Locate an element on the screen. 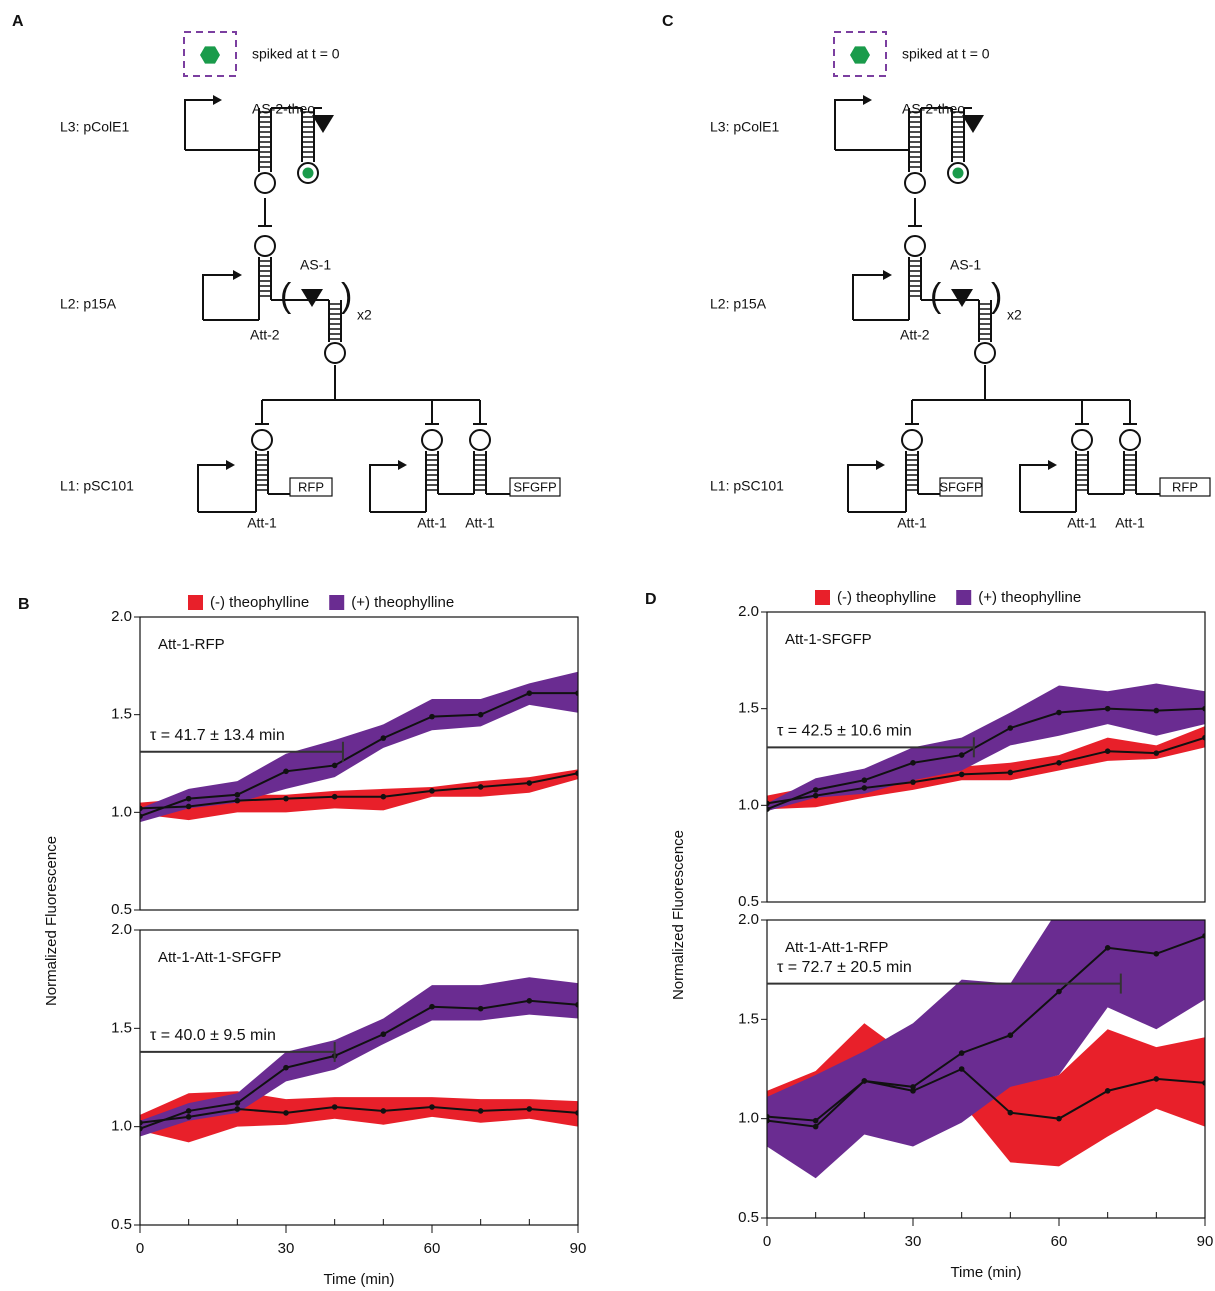 This screenshot has height=1291, width=1215. layer-label: L1: pSC101 is located at coordinates (97, 486).